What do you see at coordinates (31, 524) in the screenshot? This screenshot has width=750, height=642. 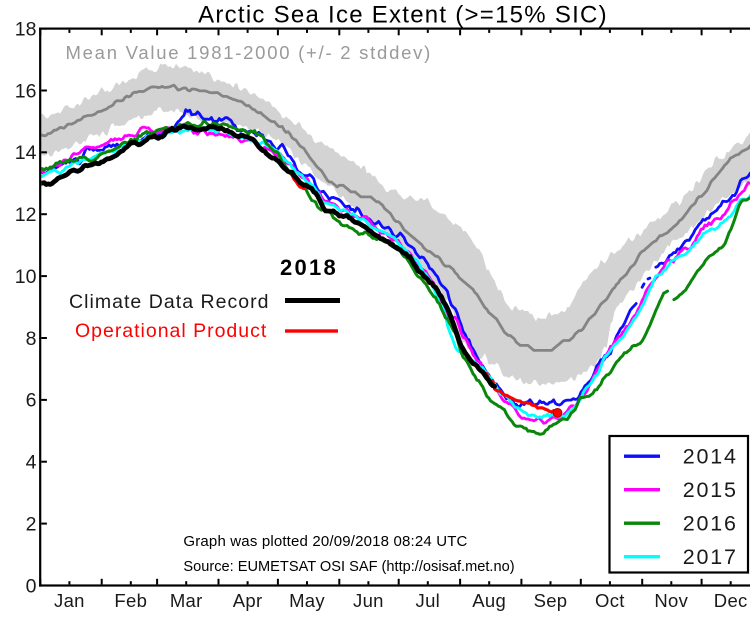 I see `svg-text: 2` at bounding box center [31, 524].